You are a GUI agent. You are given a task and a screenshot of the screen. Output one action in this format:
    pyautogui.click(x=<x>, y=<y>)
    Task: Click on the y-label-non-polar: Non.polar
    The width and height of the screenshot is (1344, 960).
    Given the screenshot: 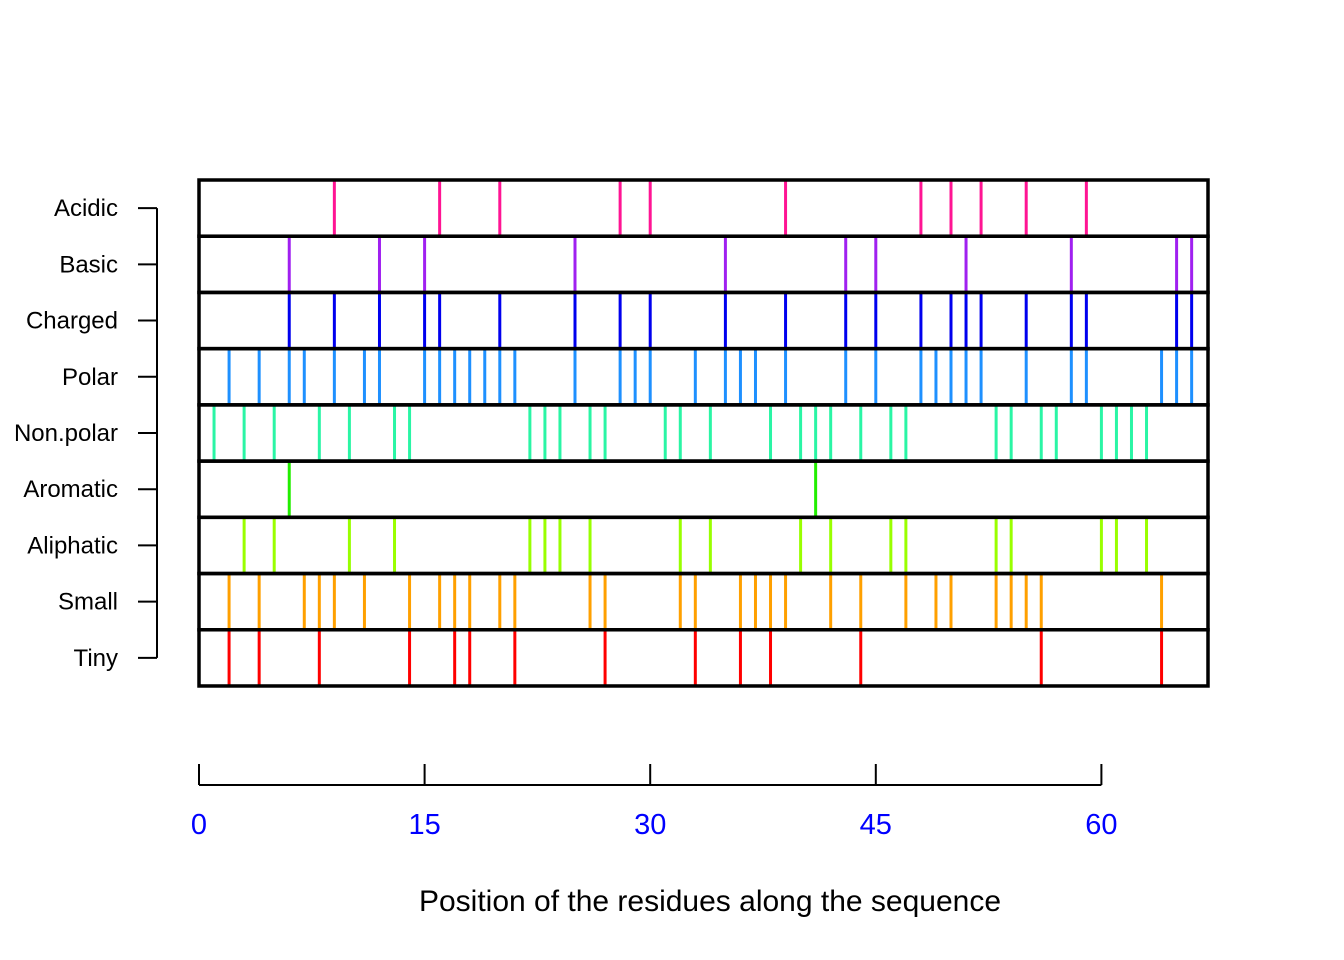 What is the action you would take?
    pyautogui.click(x=66, y=433)
    